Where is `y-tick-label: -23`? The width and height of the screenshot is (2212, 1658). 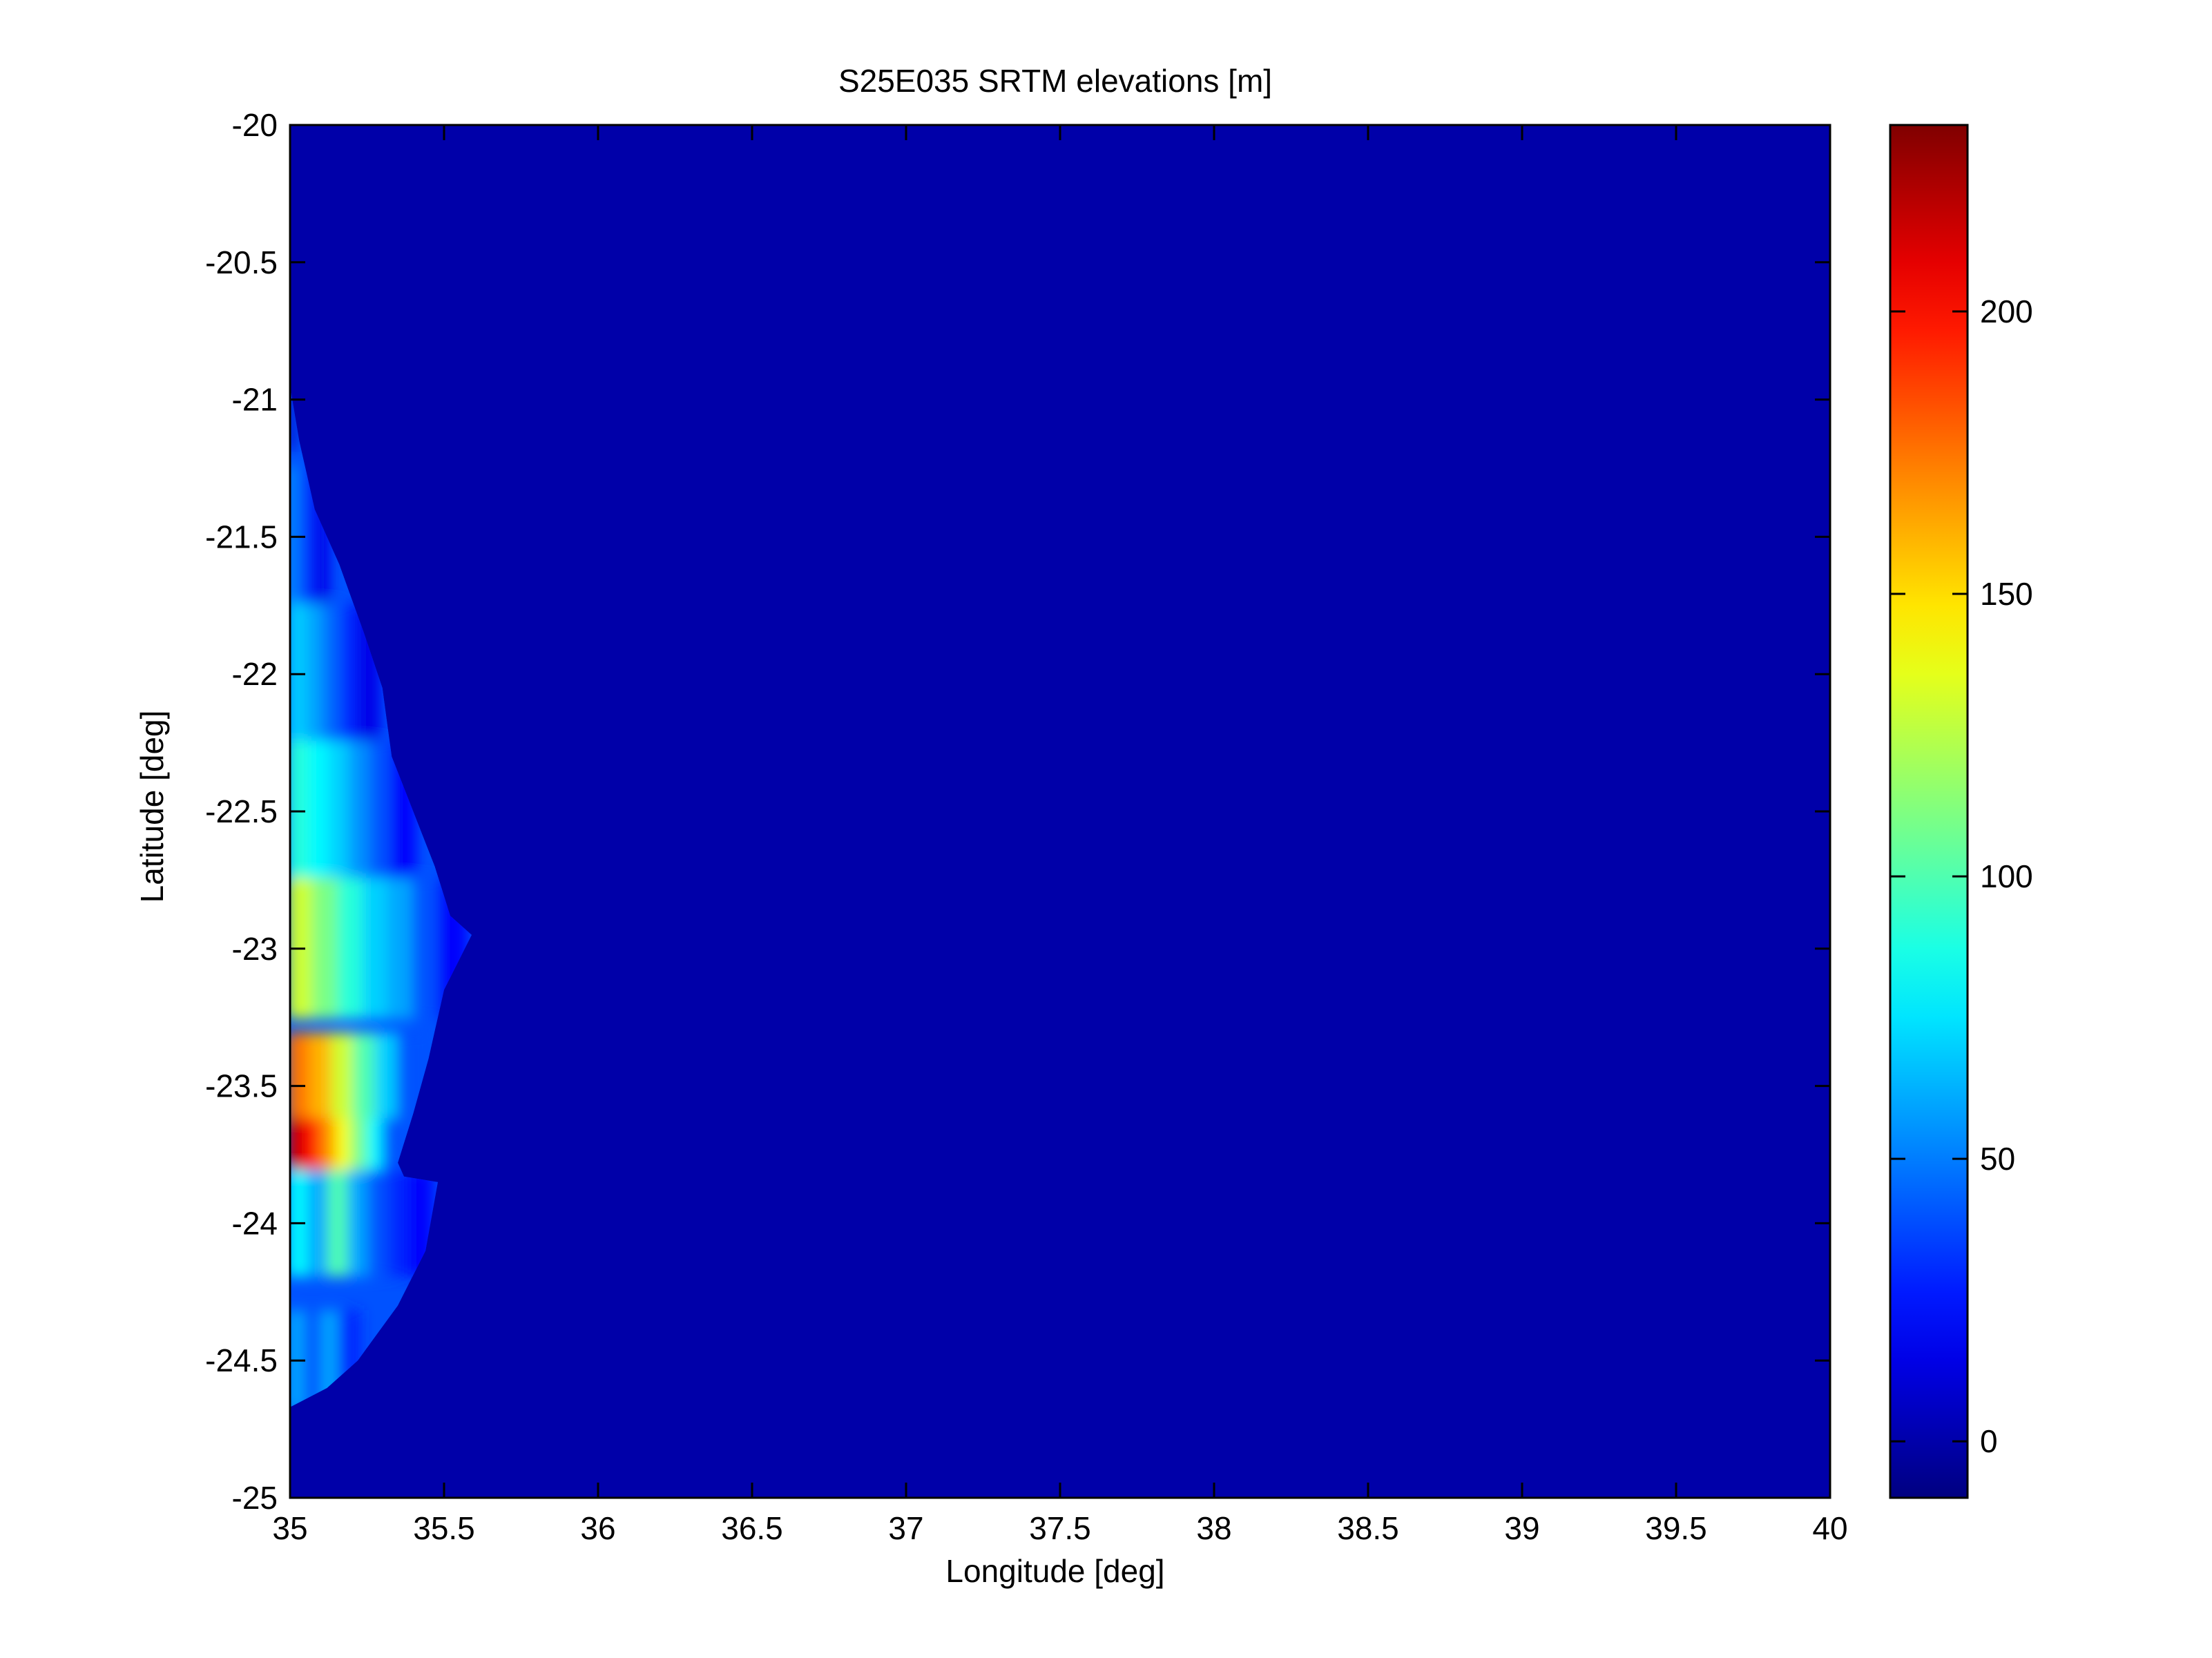 y-tick-label: -23 is located at coordinates (255, 949).